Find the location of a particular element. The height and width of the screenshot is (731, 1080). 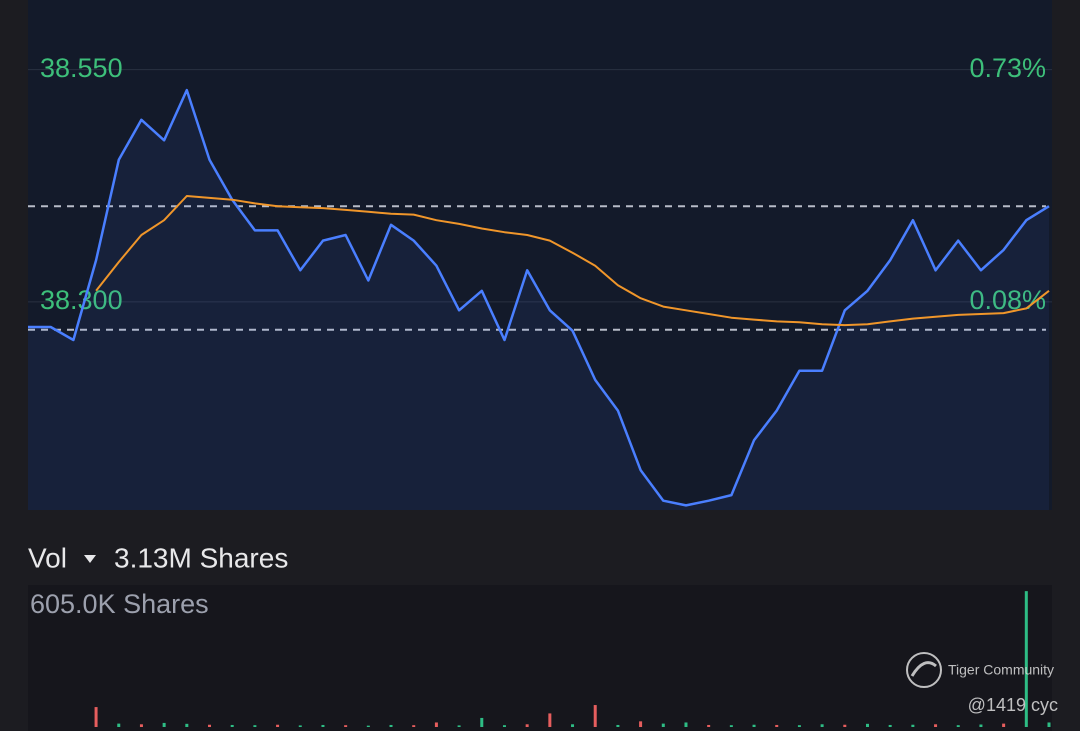

watermark-logo is located at coordinates (924, 670).